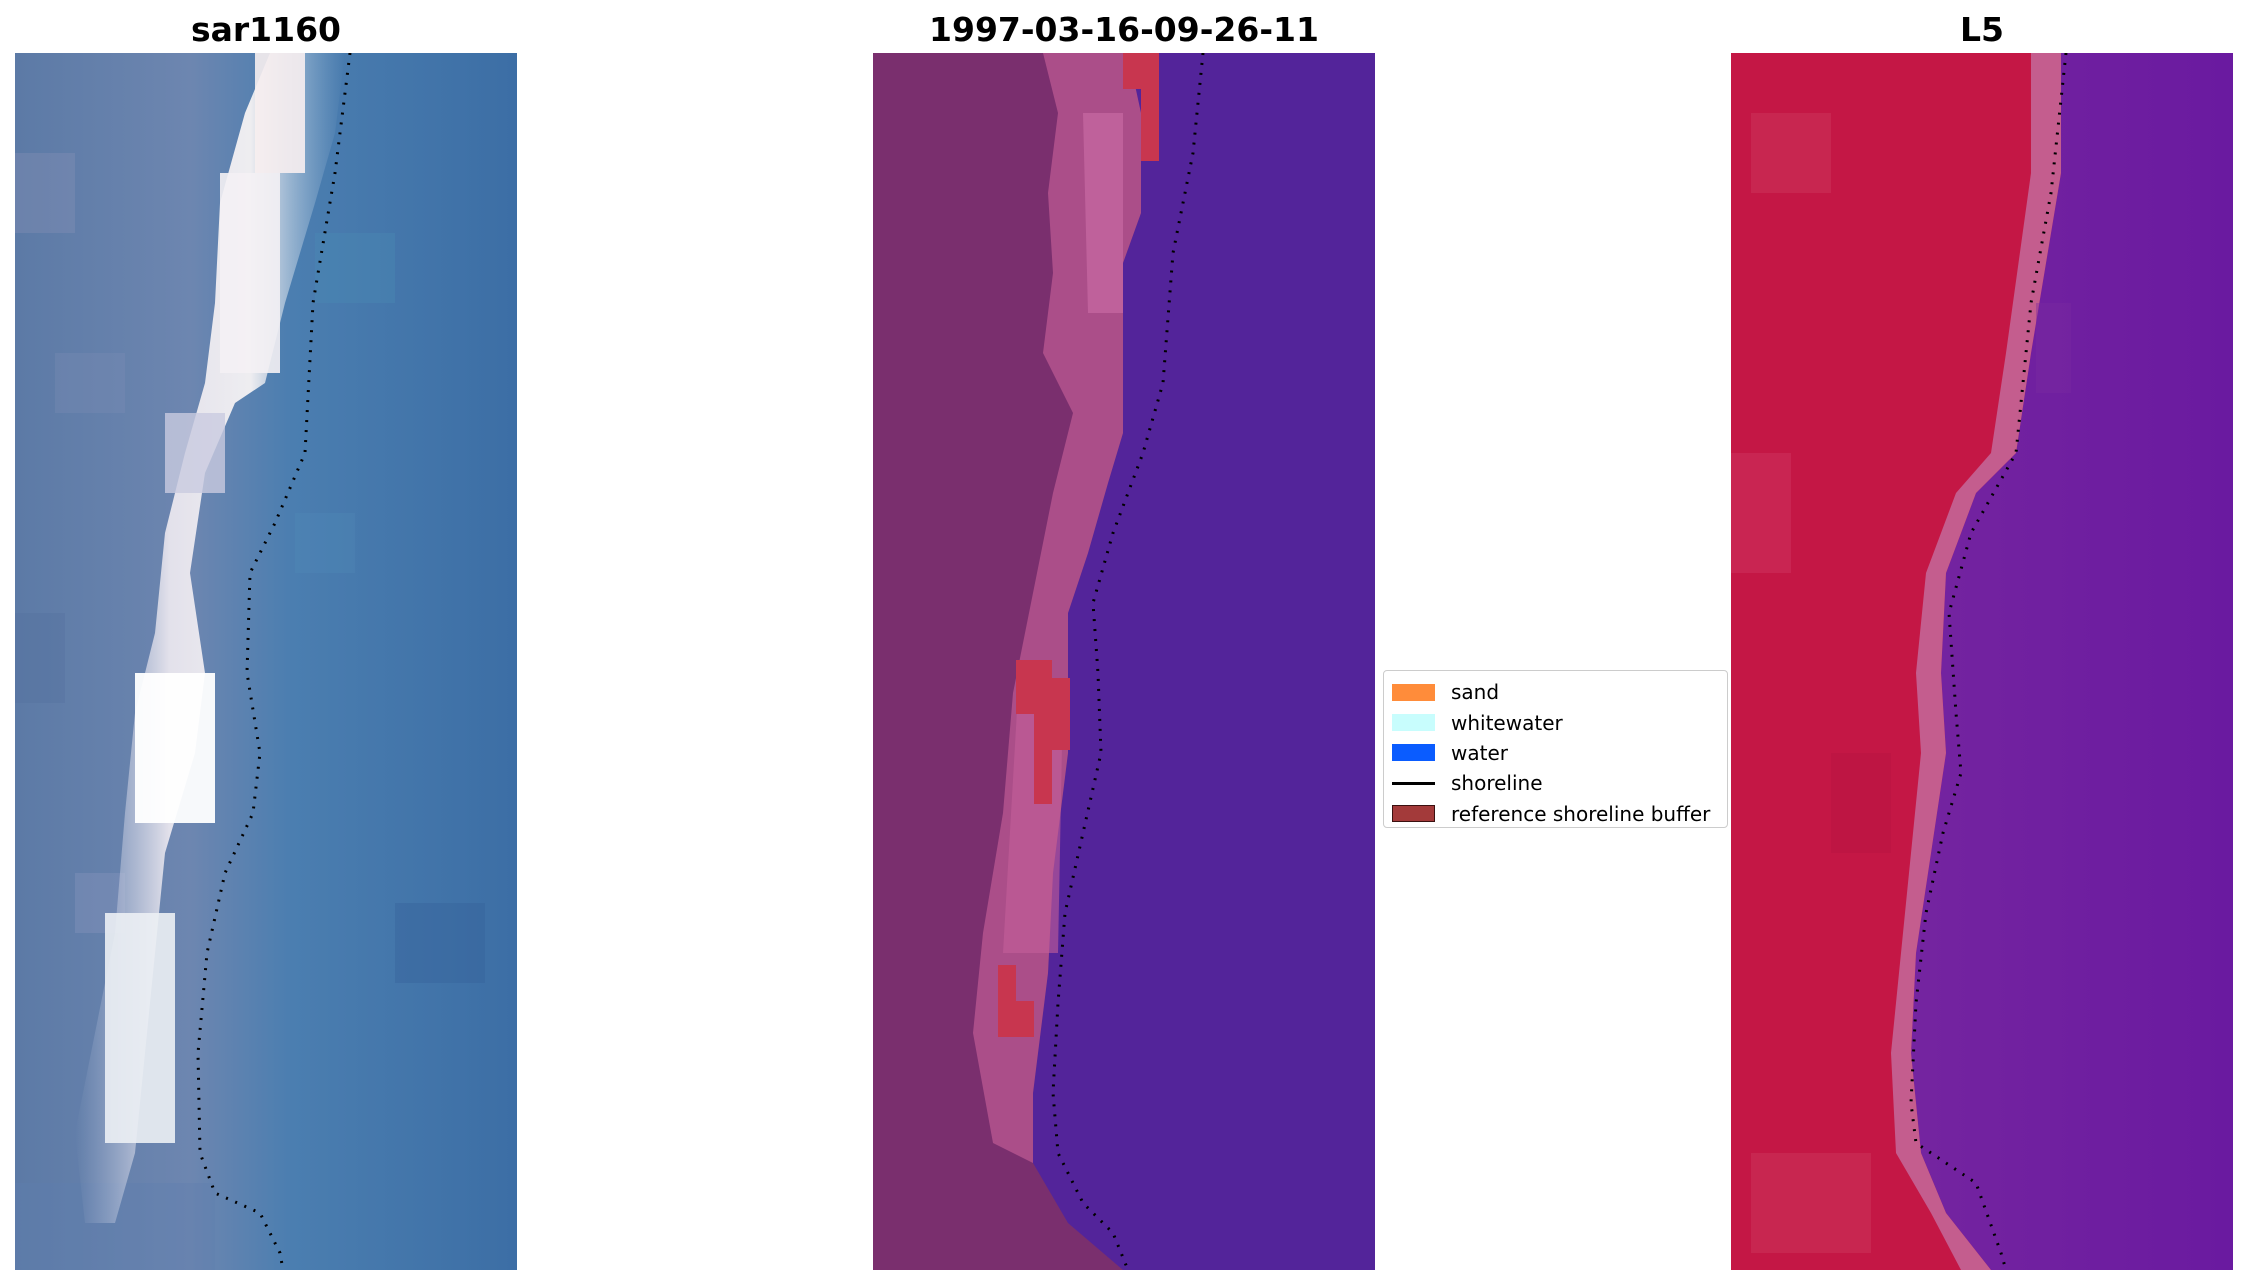 The image size is (2245, 1283). Describe the element at coordinates (1479, 752) in the screenshot. I see `legend-label: water` at that location.